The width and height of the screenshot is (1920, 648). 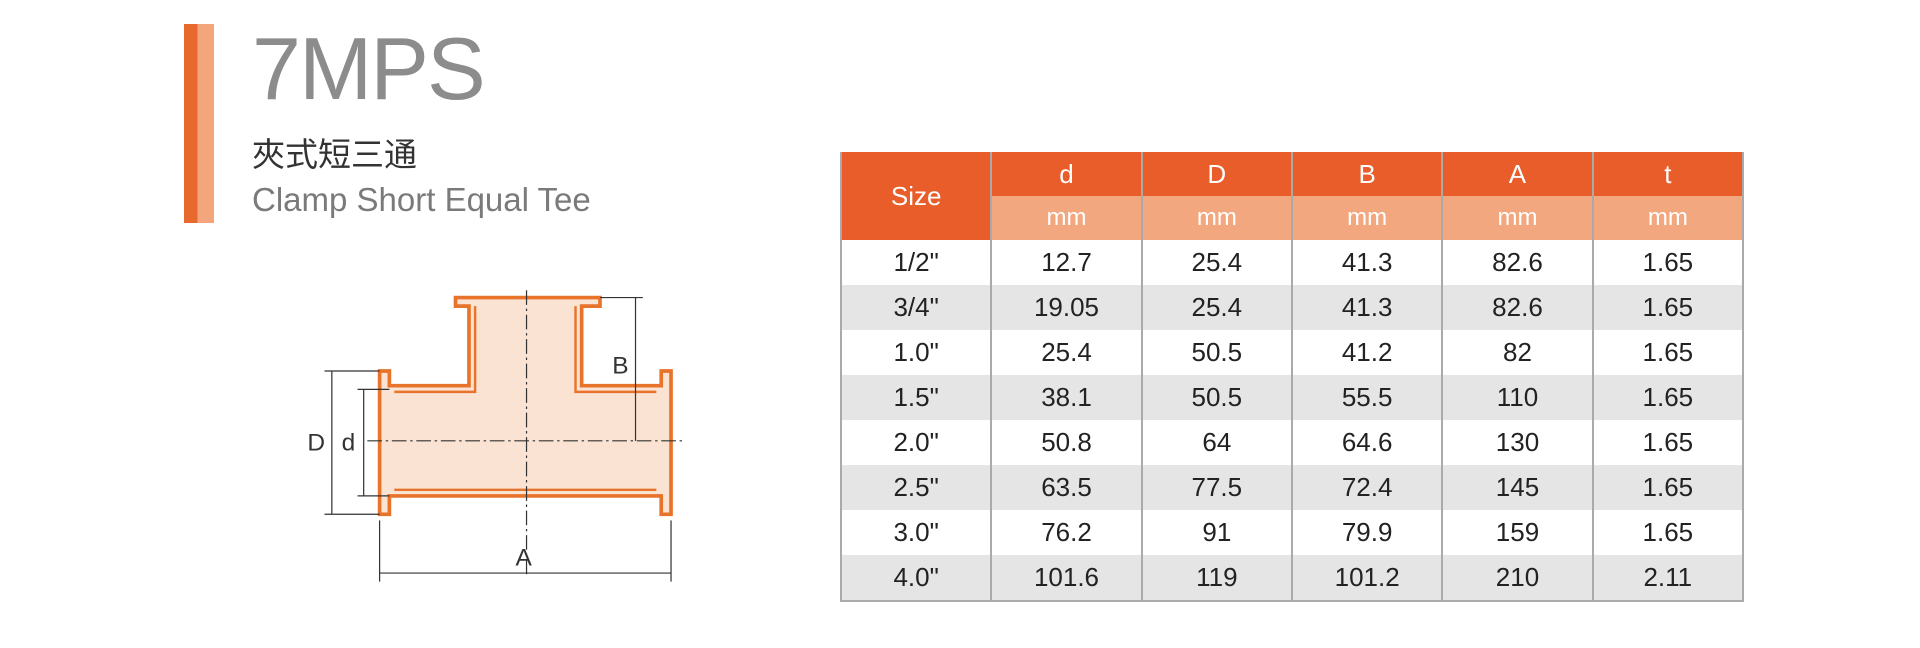 What do you see at coordinates (525, 399) in the screenshot?
I see `tee-inner` at bounding box center [525, 399].